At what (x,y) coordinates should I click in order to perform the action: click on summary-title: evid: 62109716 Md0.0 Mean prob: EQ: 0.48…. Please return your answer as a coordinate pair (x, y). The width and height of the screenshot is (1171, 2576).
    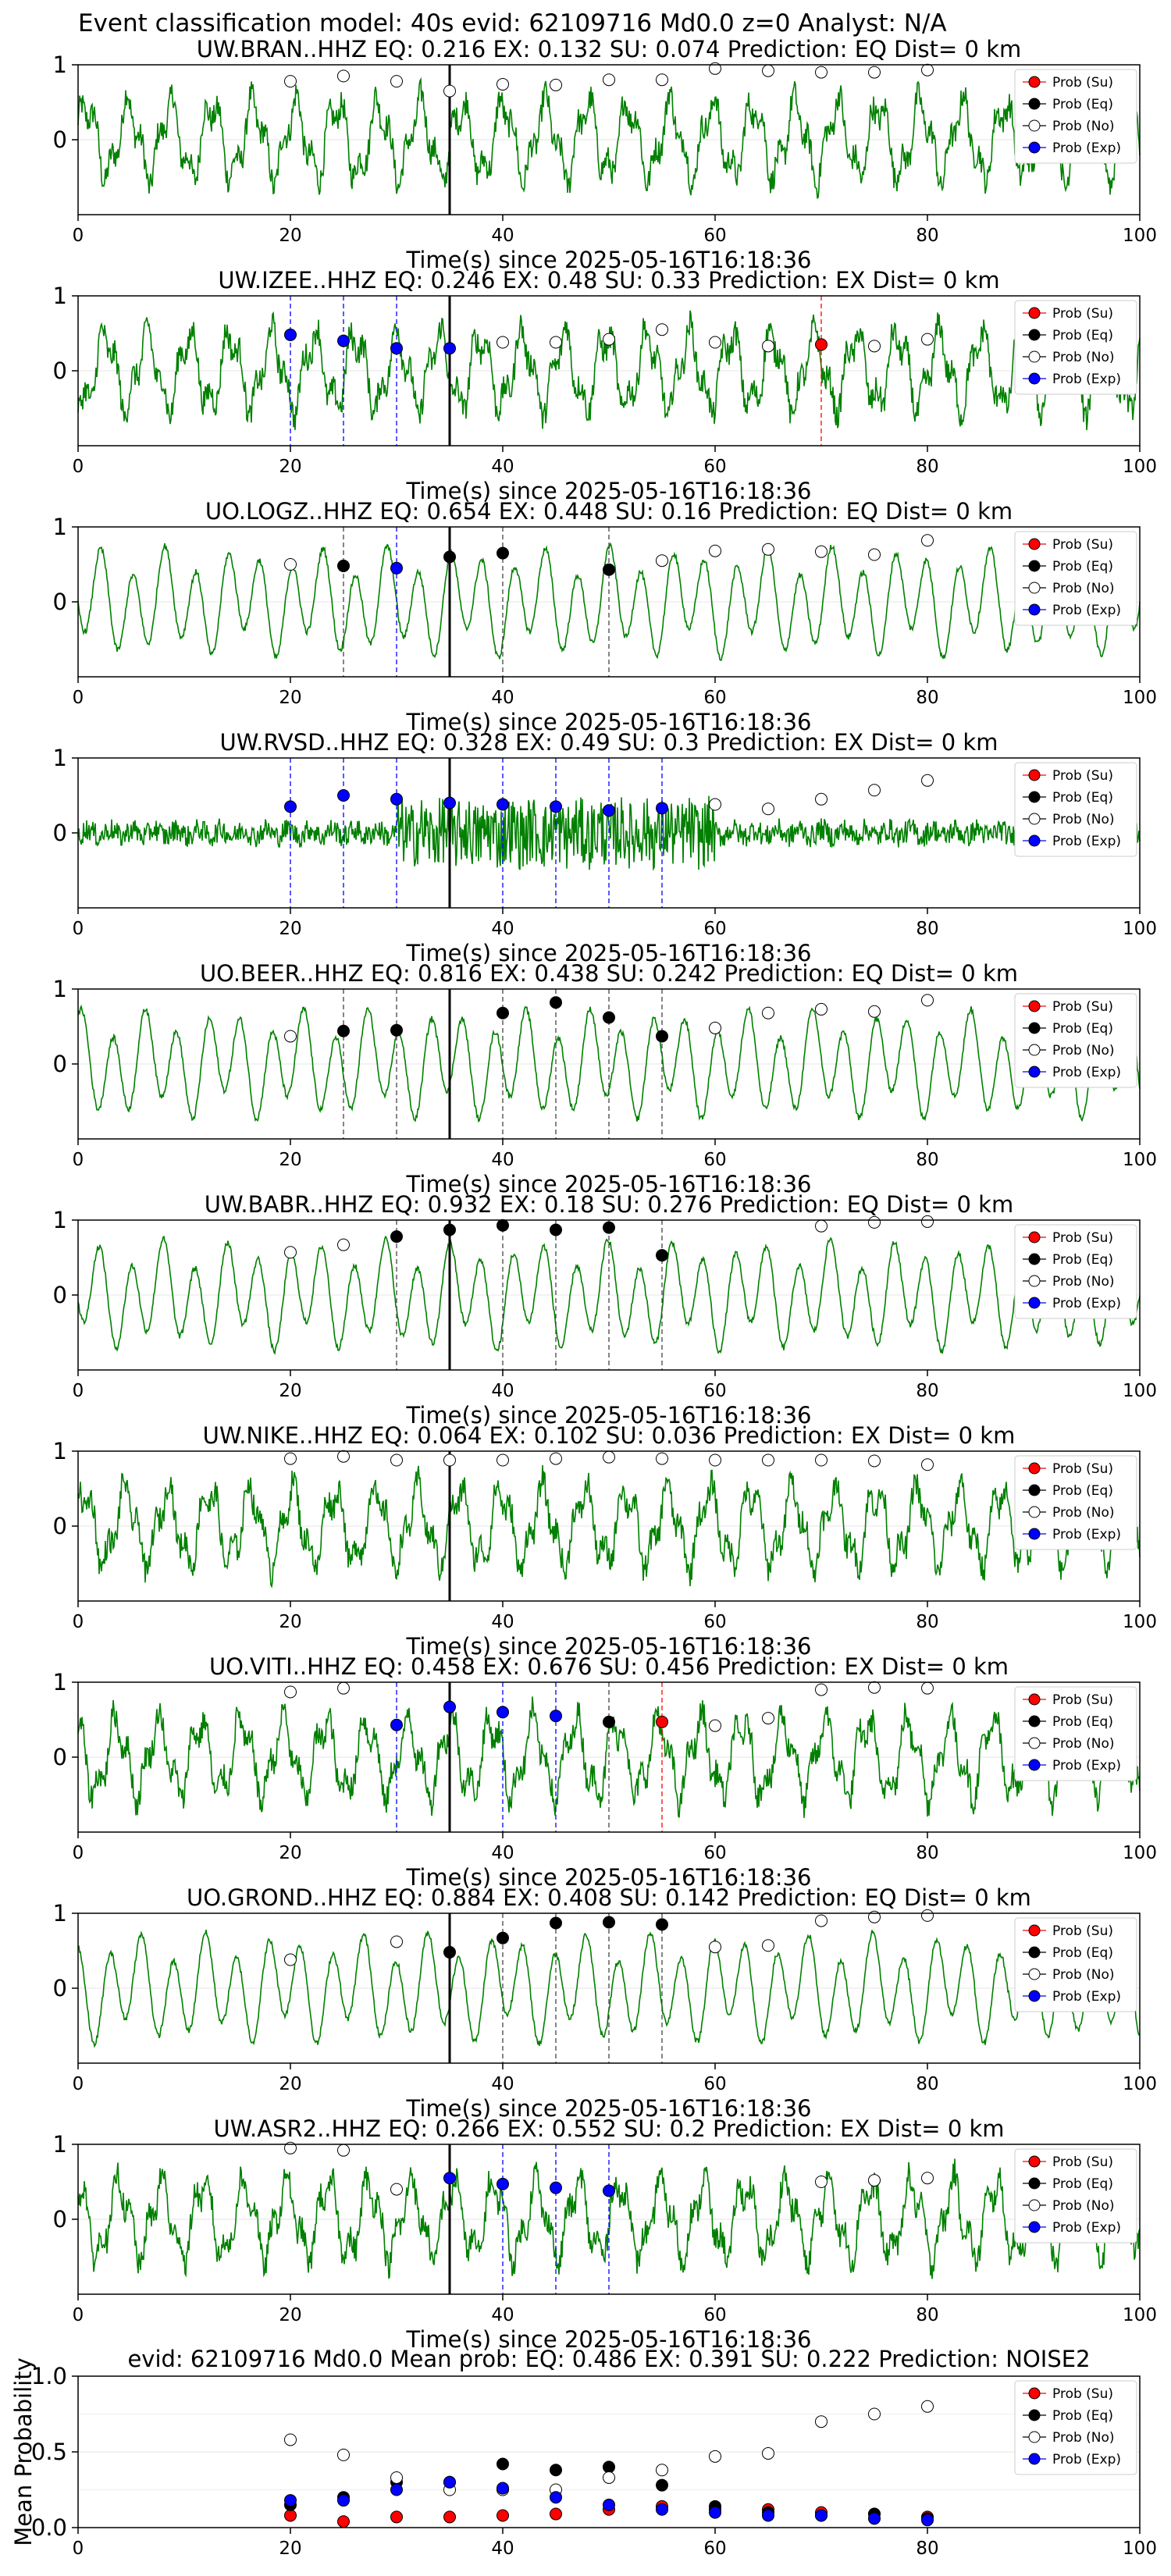
    Looking at the image, I should click on (608, 2359).